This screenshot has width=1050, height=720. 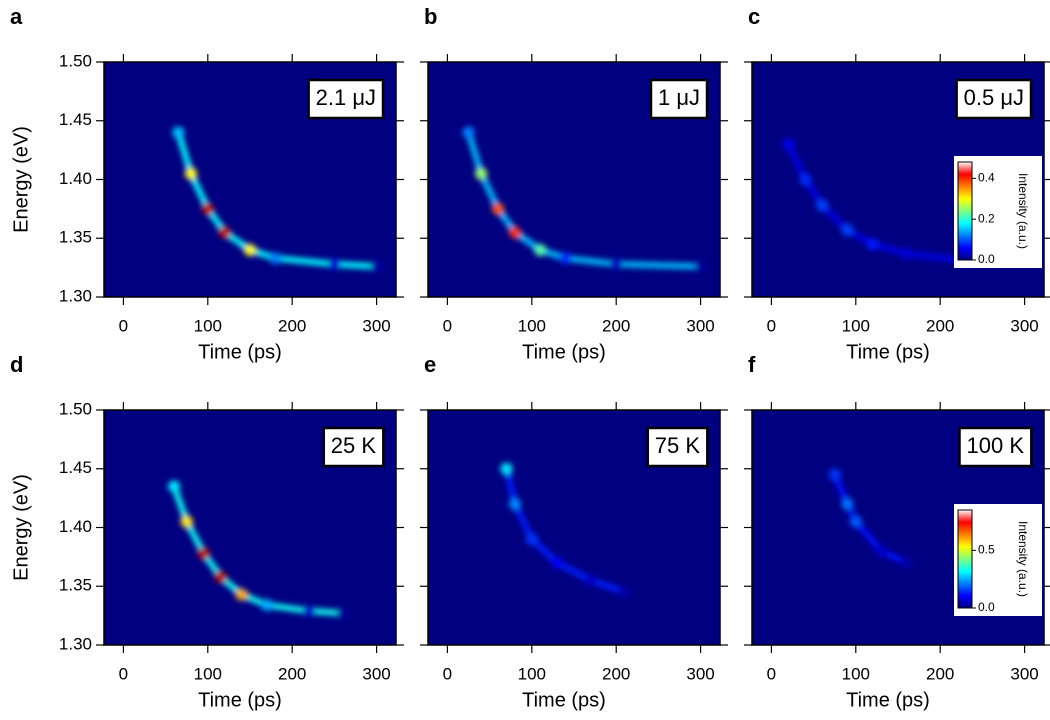 What do you see at coordinates (986, 550) in the screenshot?
I see `colorbar-tick-label: 0.5` at bounding box center [986, 550].